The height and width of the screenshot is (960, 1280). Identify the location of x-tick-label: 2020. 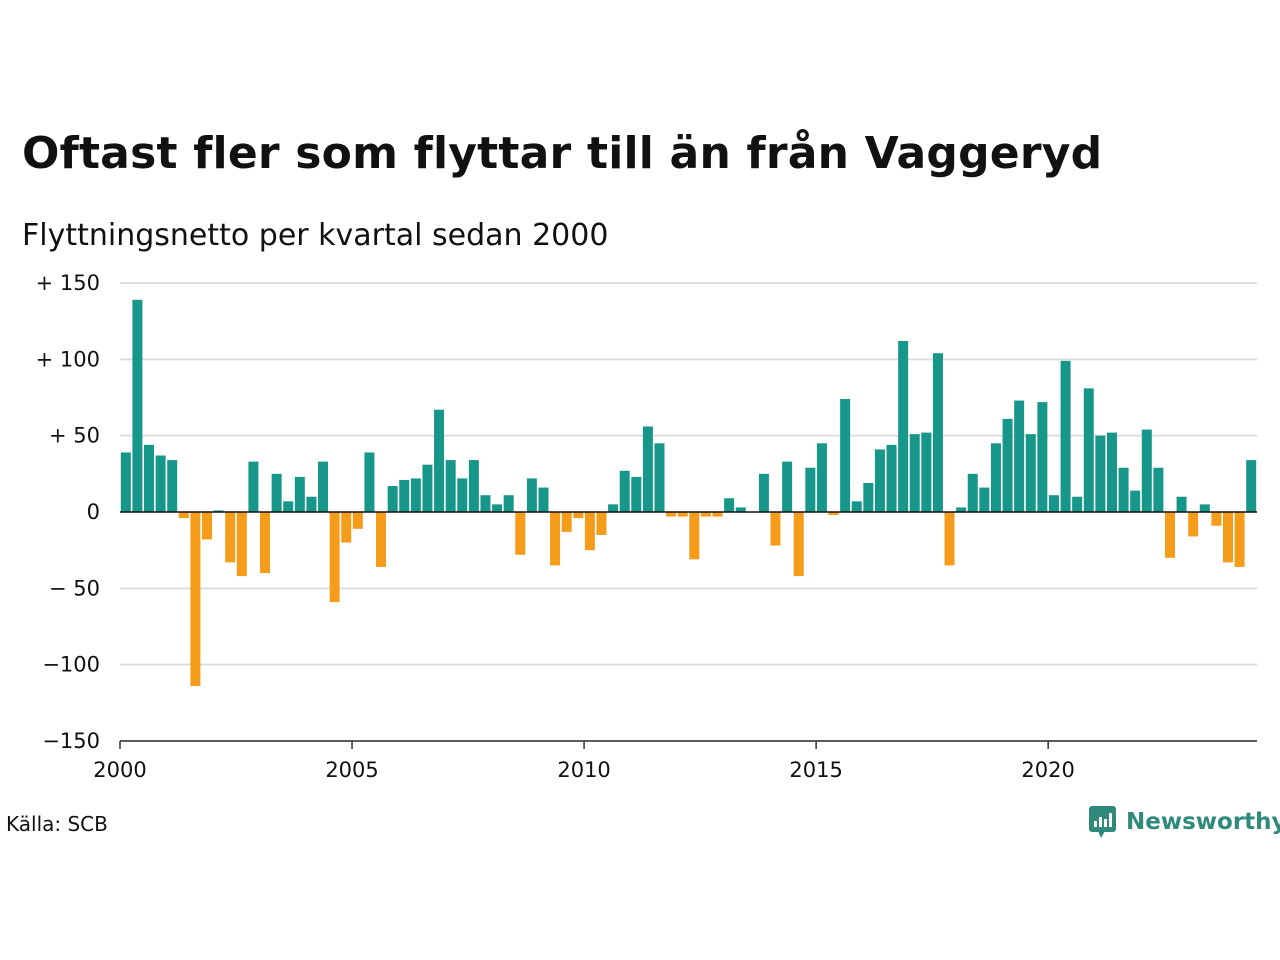
(1047, 770).